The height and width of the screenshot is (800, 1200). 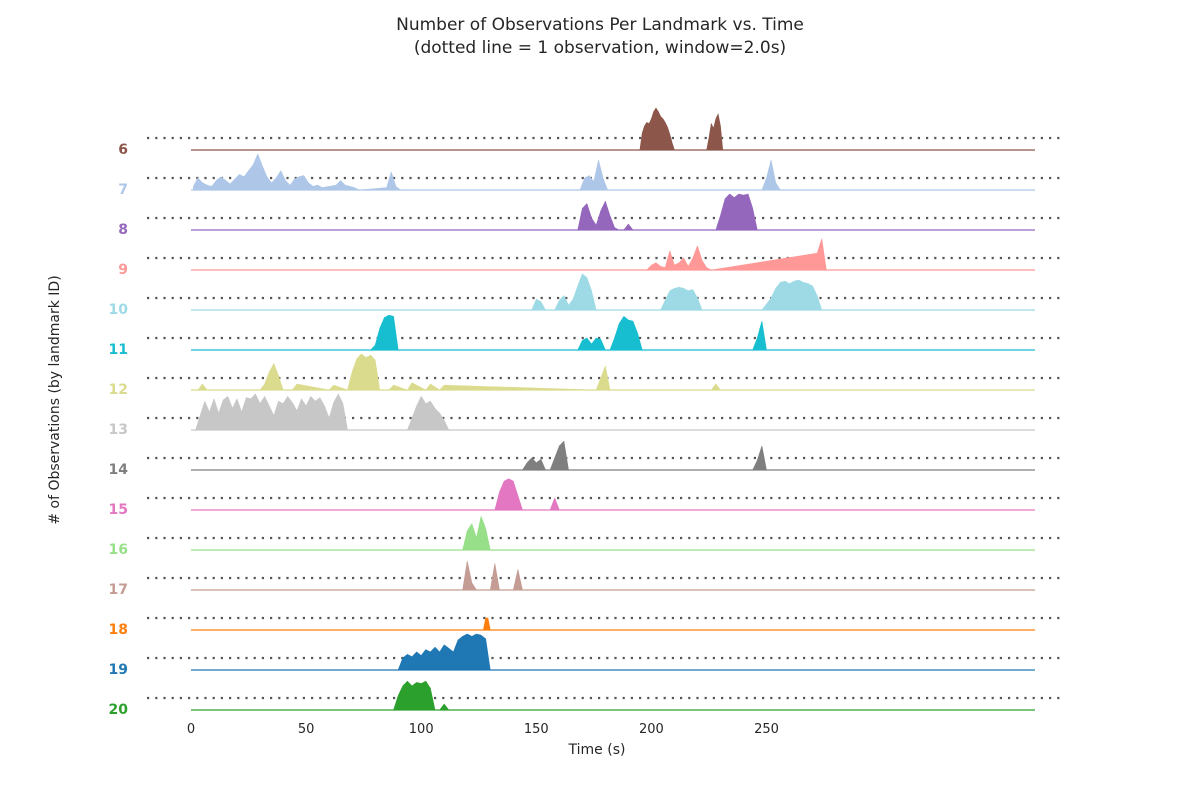 I want to click on y-tick-label-9: 9, so click(x=123, y=270).